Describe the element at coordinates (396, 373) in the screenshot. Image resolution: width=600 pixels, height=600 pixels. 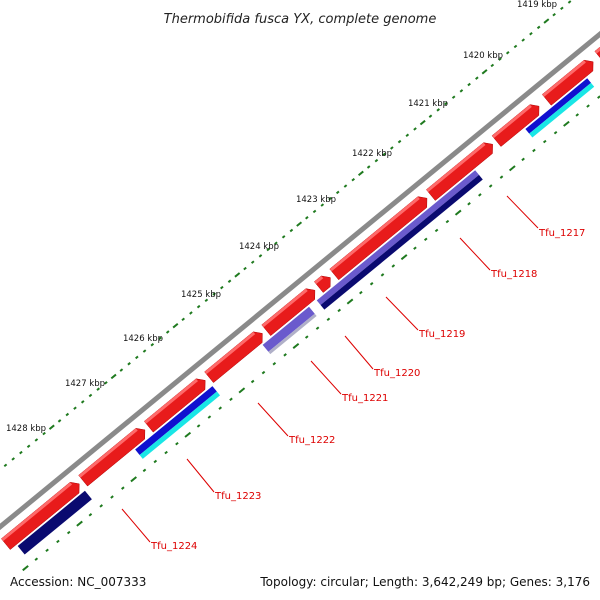
I see `gene-label: Tfu_1220` at that location.